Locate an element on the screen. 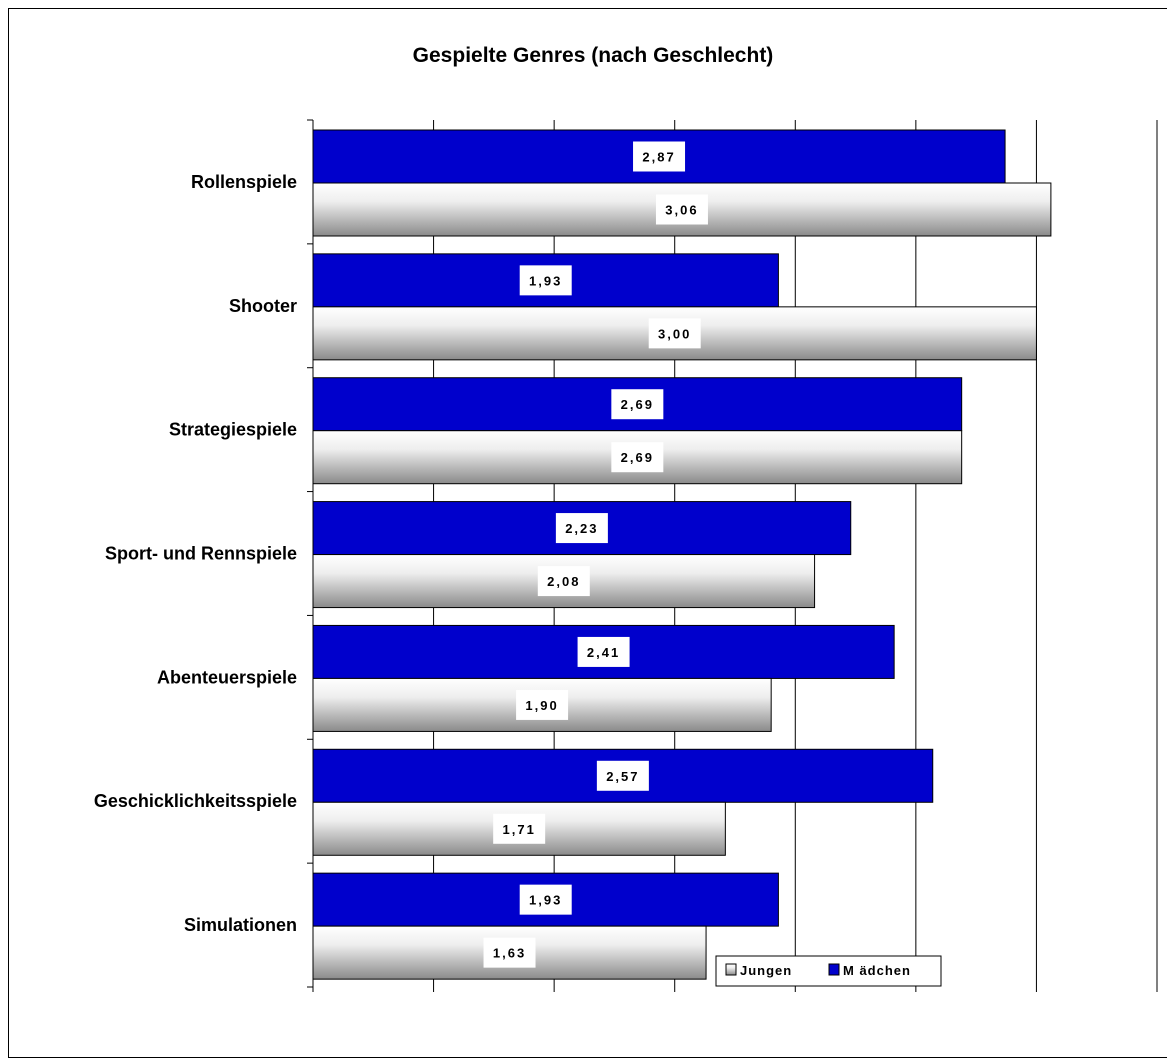 This screenshot has width=1167, height=1058. data-label: 1,63 is located at coordinates (509, 953).